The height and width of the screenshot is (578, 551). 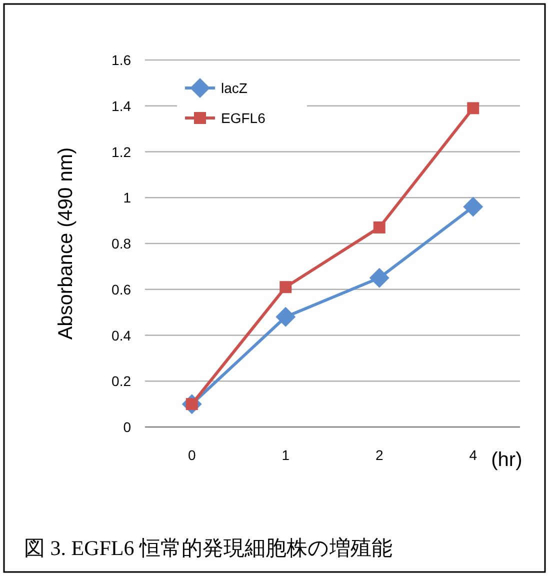 I want to click on legend-label: EGFL6, so click(x=243, y=118).